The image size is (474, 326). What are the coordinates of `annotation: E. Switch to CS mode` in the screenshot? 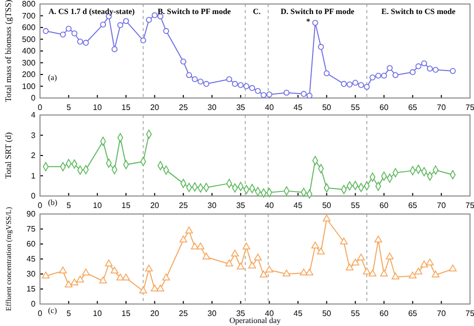 It's located at (418, 11).